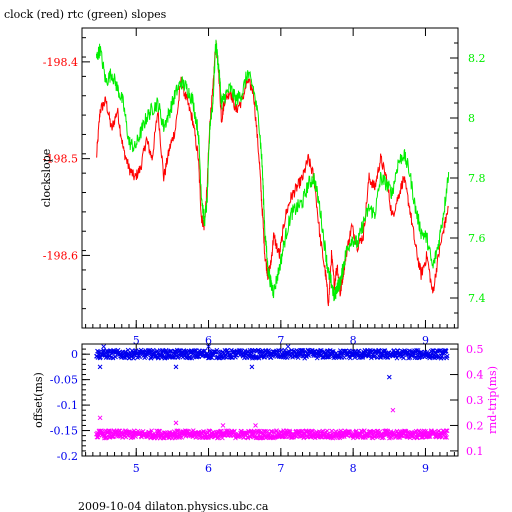 The height and width of the screenshot is (512, 512). I want to click on y-right-tick-label: 0.2, so click(475, 425).